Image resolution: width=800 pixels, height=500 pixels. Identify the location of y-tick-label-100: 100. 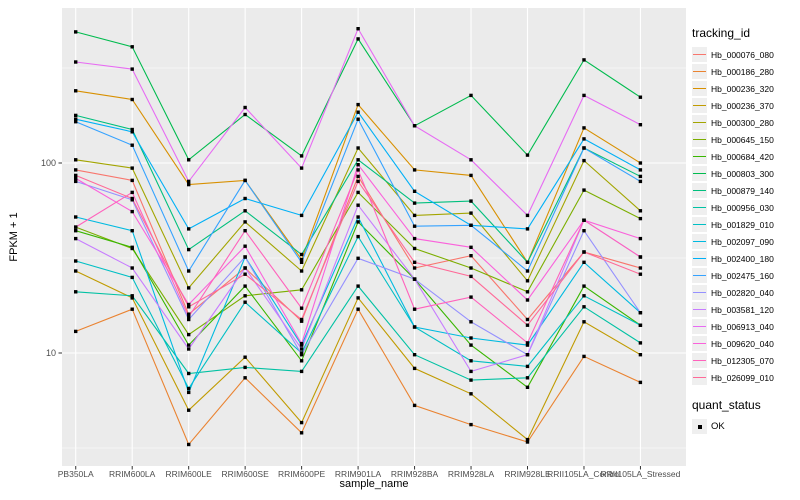
(48, 163).